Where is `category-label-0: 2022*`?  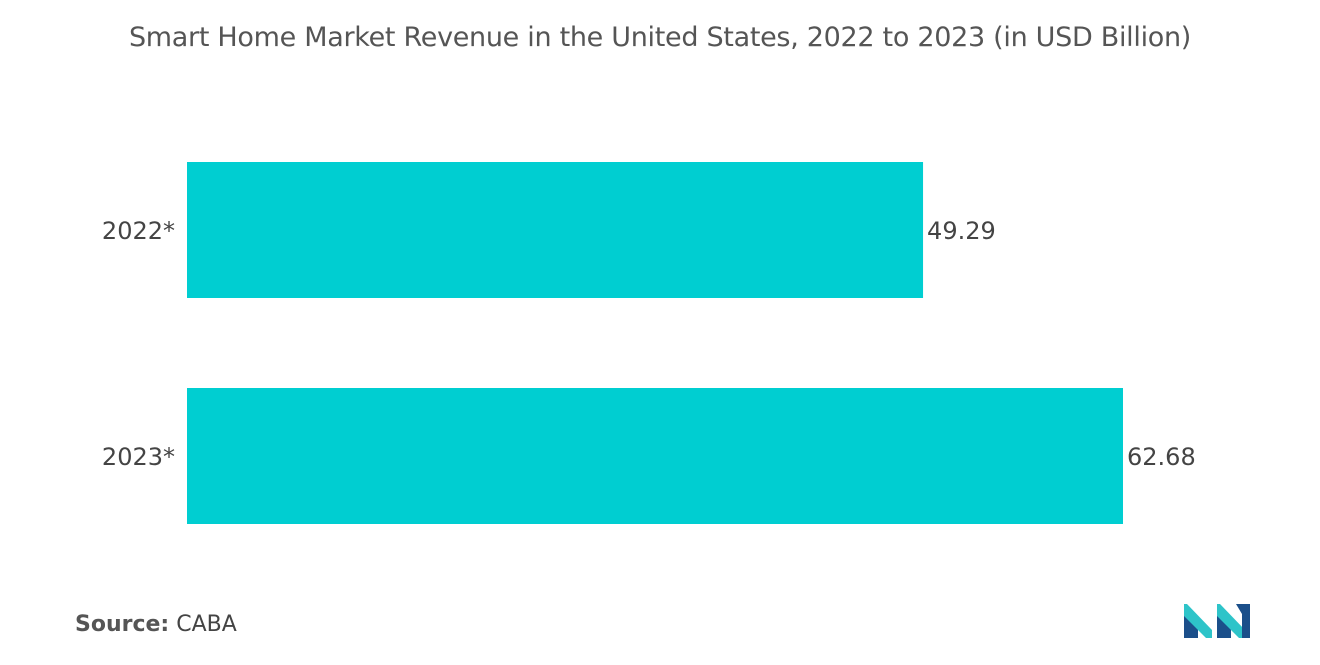 category-label-0: 2022* is located at coordinates (138, 231).